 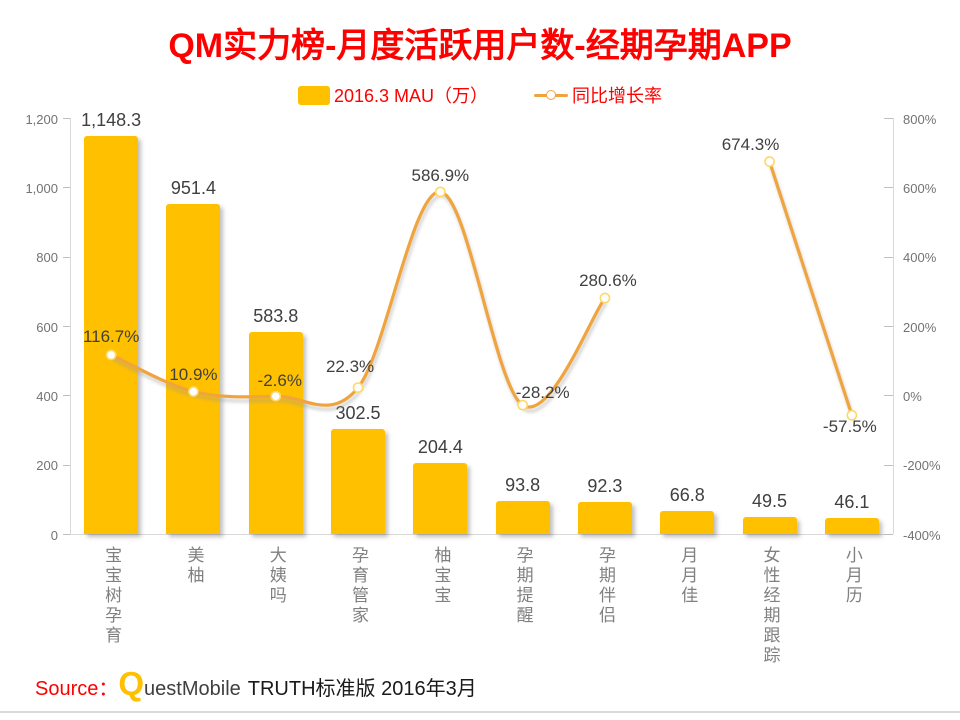 I want to click on line-series-marker, so click(x=551, y=95).